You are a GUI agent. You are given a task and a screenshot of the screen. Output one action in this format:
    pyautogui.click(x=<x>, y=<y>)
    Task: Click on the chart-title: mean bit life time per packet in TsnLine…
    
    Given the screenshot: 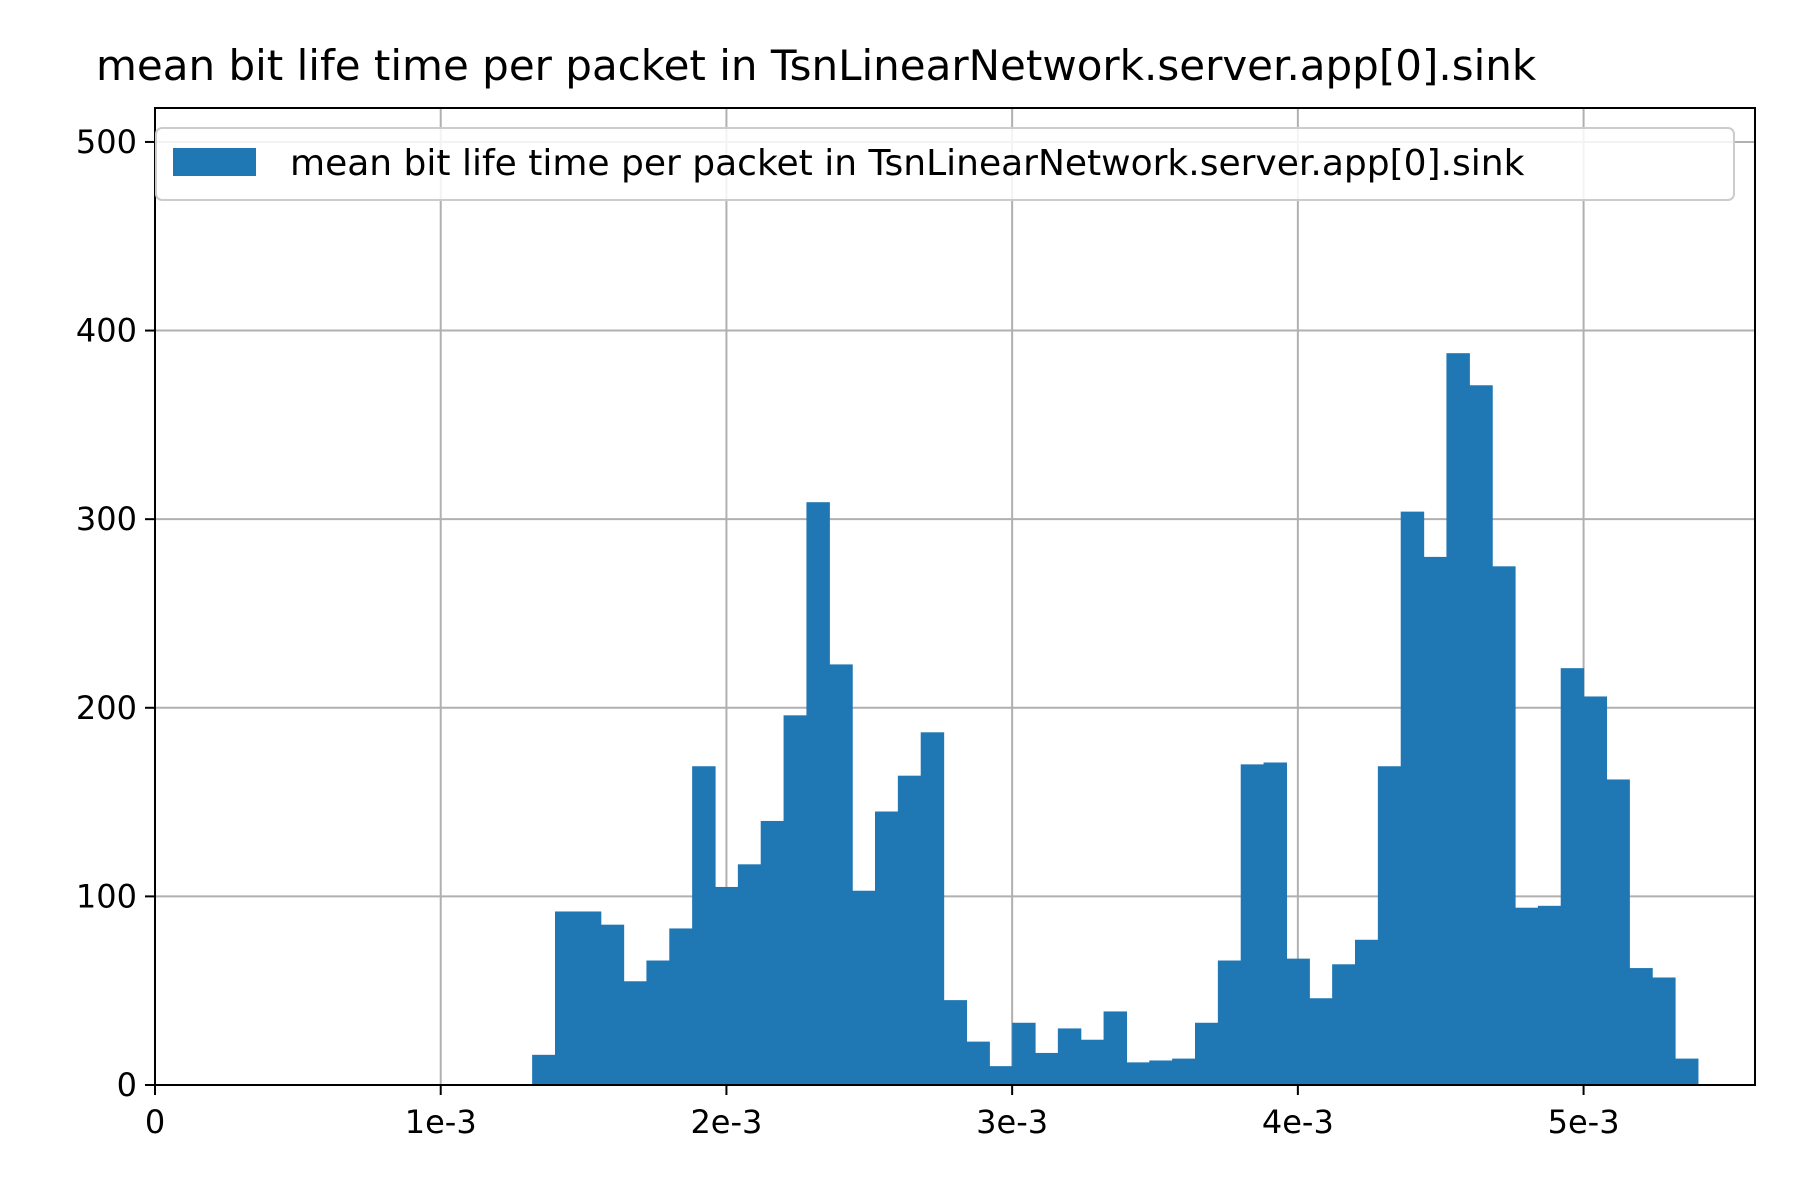 What is the action you would take?
    pyautogui.click(x=816, y=65)
    